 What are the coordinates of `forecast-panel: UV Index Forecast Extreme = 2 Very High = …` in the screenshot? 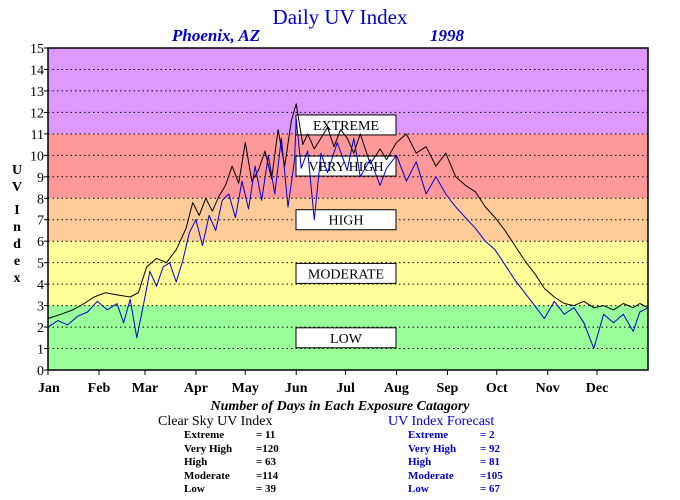 It's located at (445, 455).